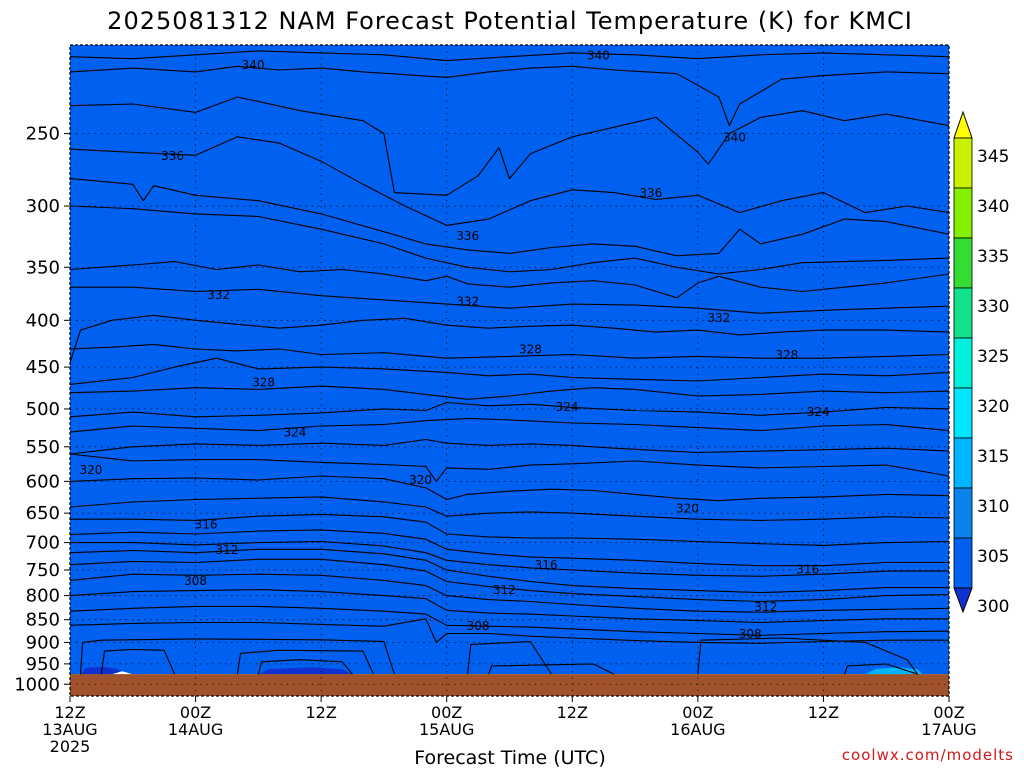 Image resolution: width=1024 pixels, height=768 pixels. I want to click on colorbar-tick-label: 345, so click(993, 157).